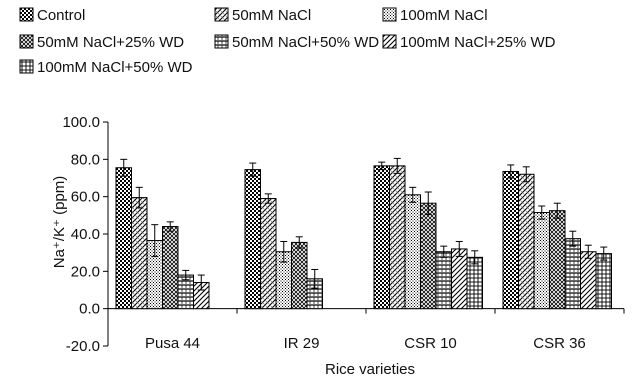 The image size is (634, 380). What do you see at coordinates (478, 42) in the screenshot?
I see `legend-label: 100mM NaCl+25% WD` at bounding box center [478, 42].